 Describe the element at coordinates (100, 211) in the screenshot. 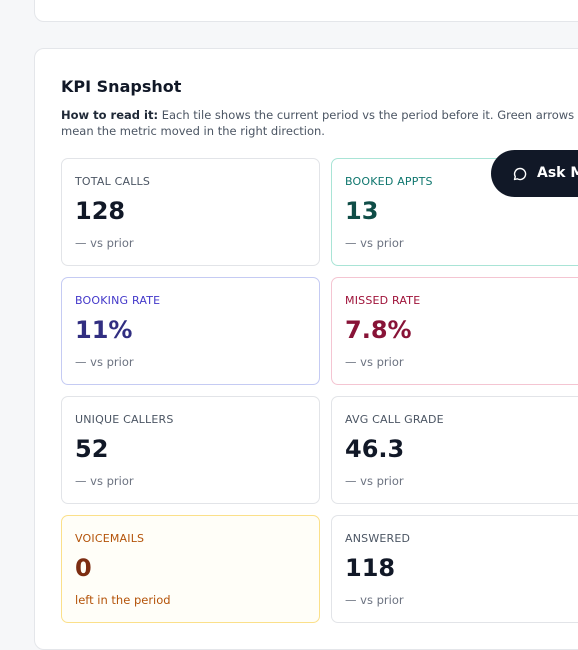

I see `kpi-value: 128` at that location.